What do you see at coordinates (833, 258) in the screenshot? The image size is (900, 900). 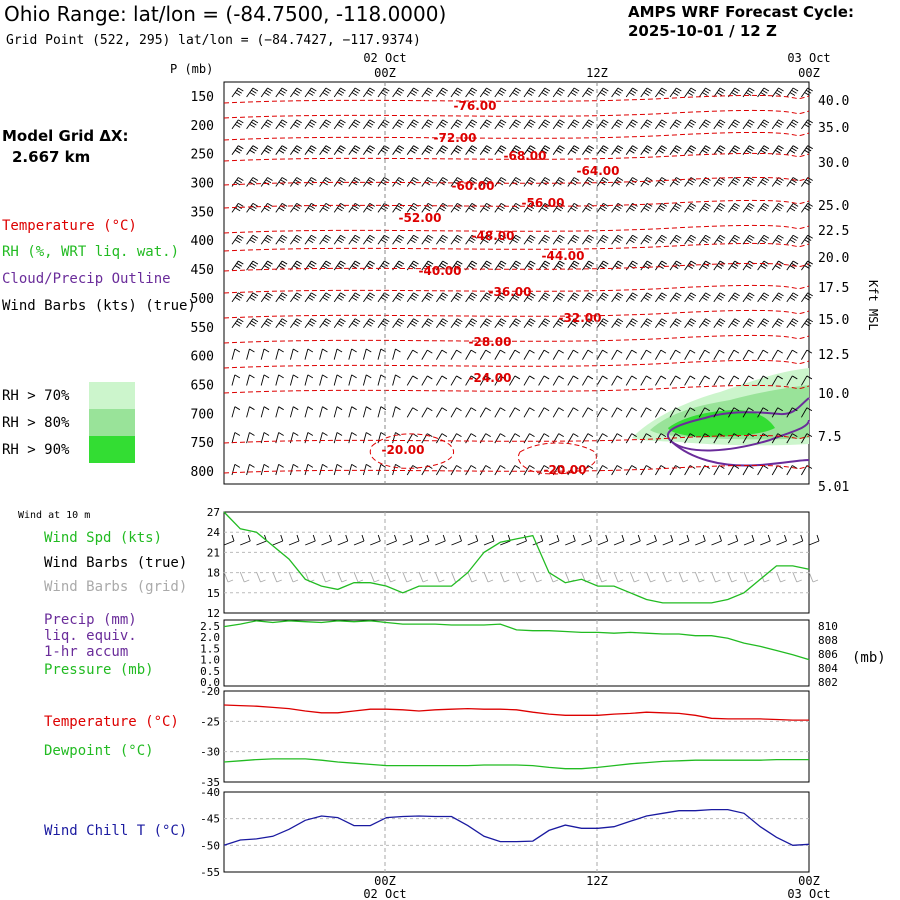 I see `height-tick-label: 20.0` at bounding box center [833, 258].